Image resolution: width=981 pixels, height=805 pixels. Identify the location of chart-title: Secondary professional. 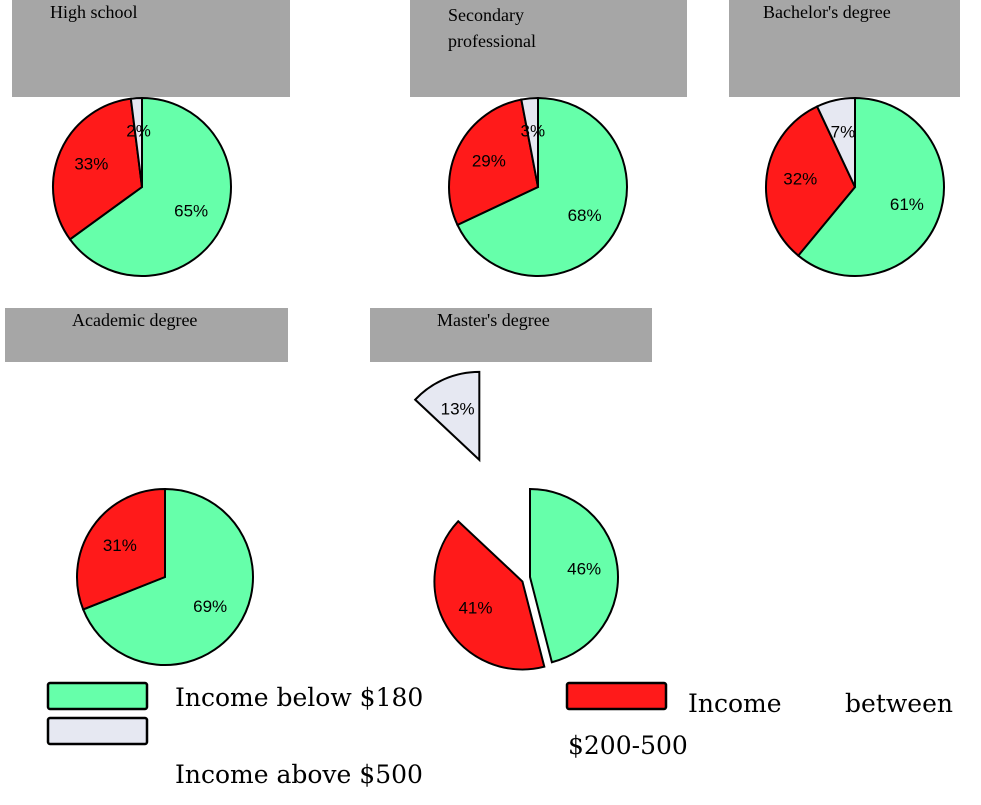
(548, 48).